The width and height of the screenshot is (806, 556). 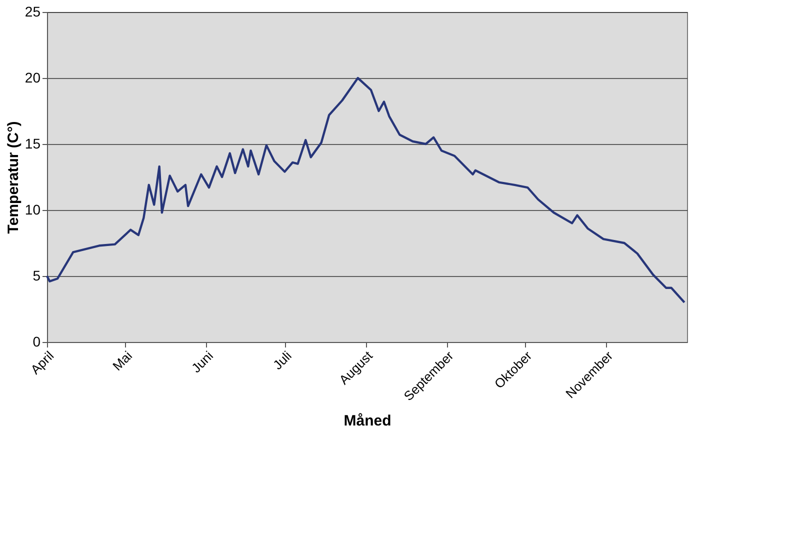 What do you see at coordinates (32, 12) in the screenshot?
I see `y-tick-label: 25` at bounding box center [32, 12].